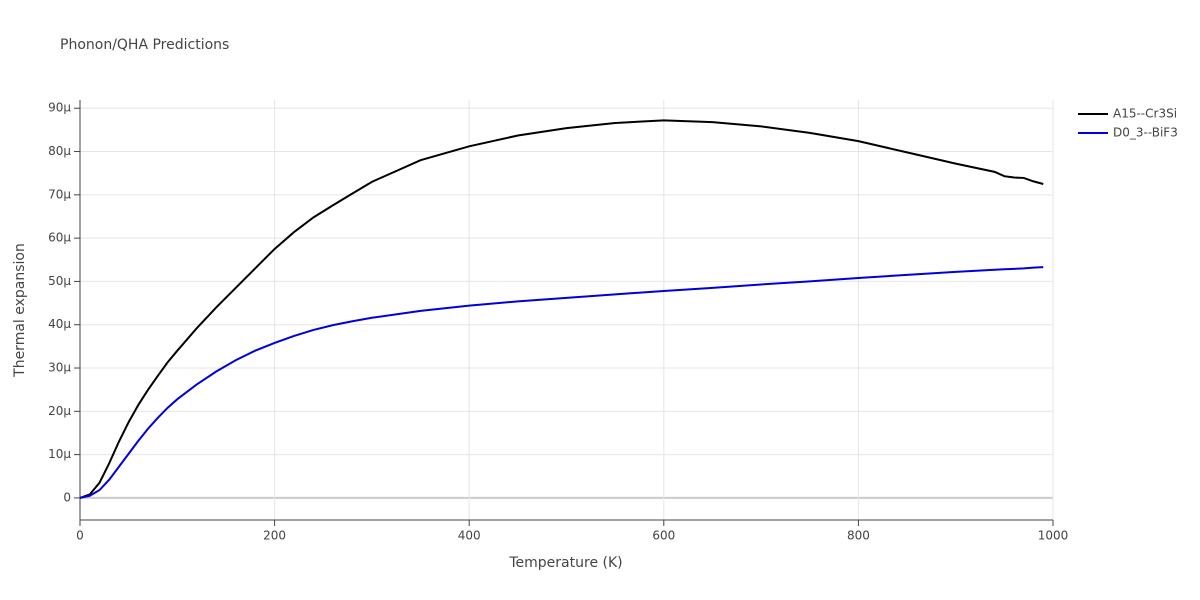  What do you see at coordinates (858, 536) in the screenshot?
I see `x-tick-label: 800` at bounding box center [858, 536].